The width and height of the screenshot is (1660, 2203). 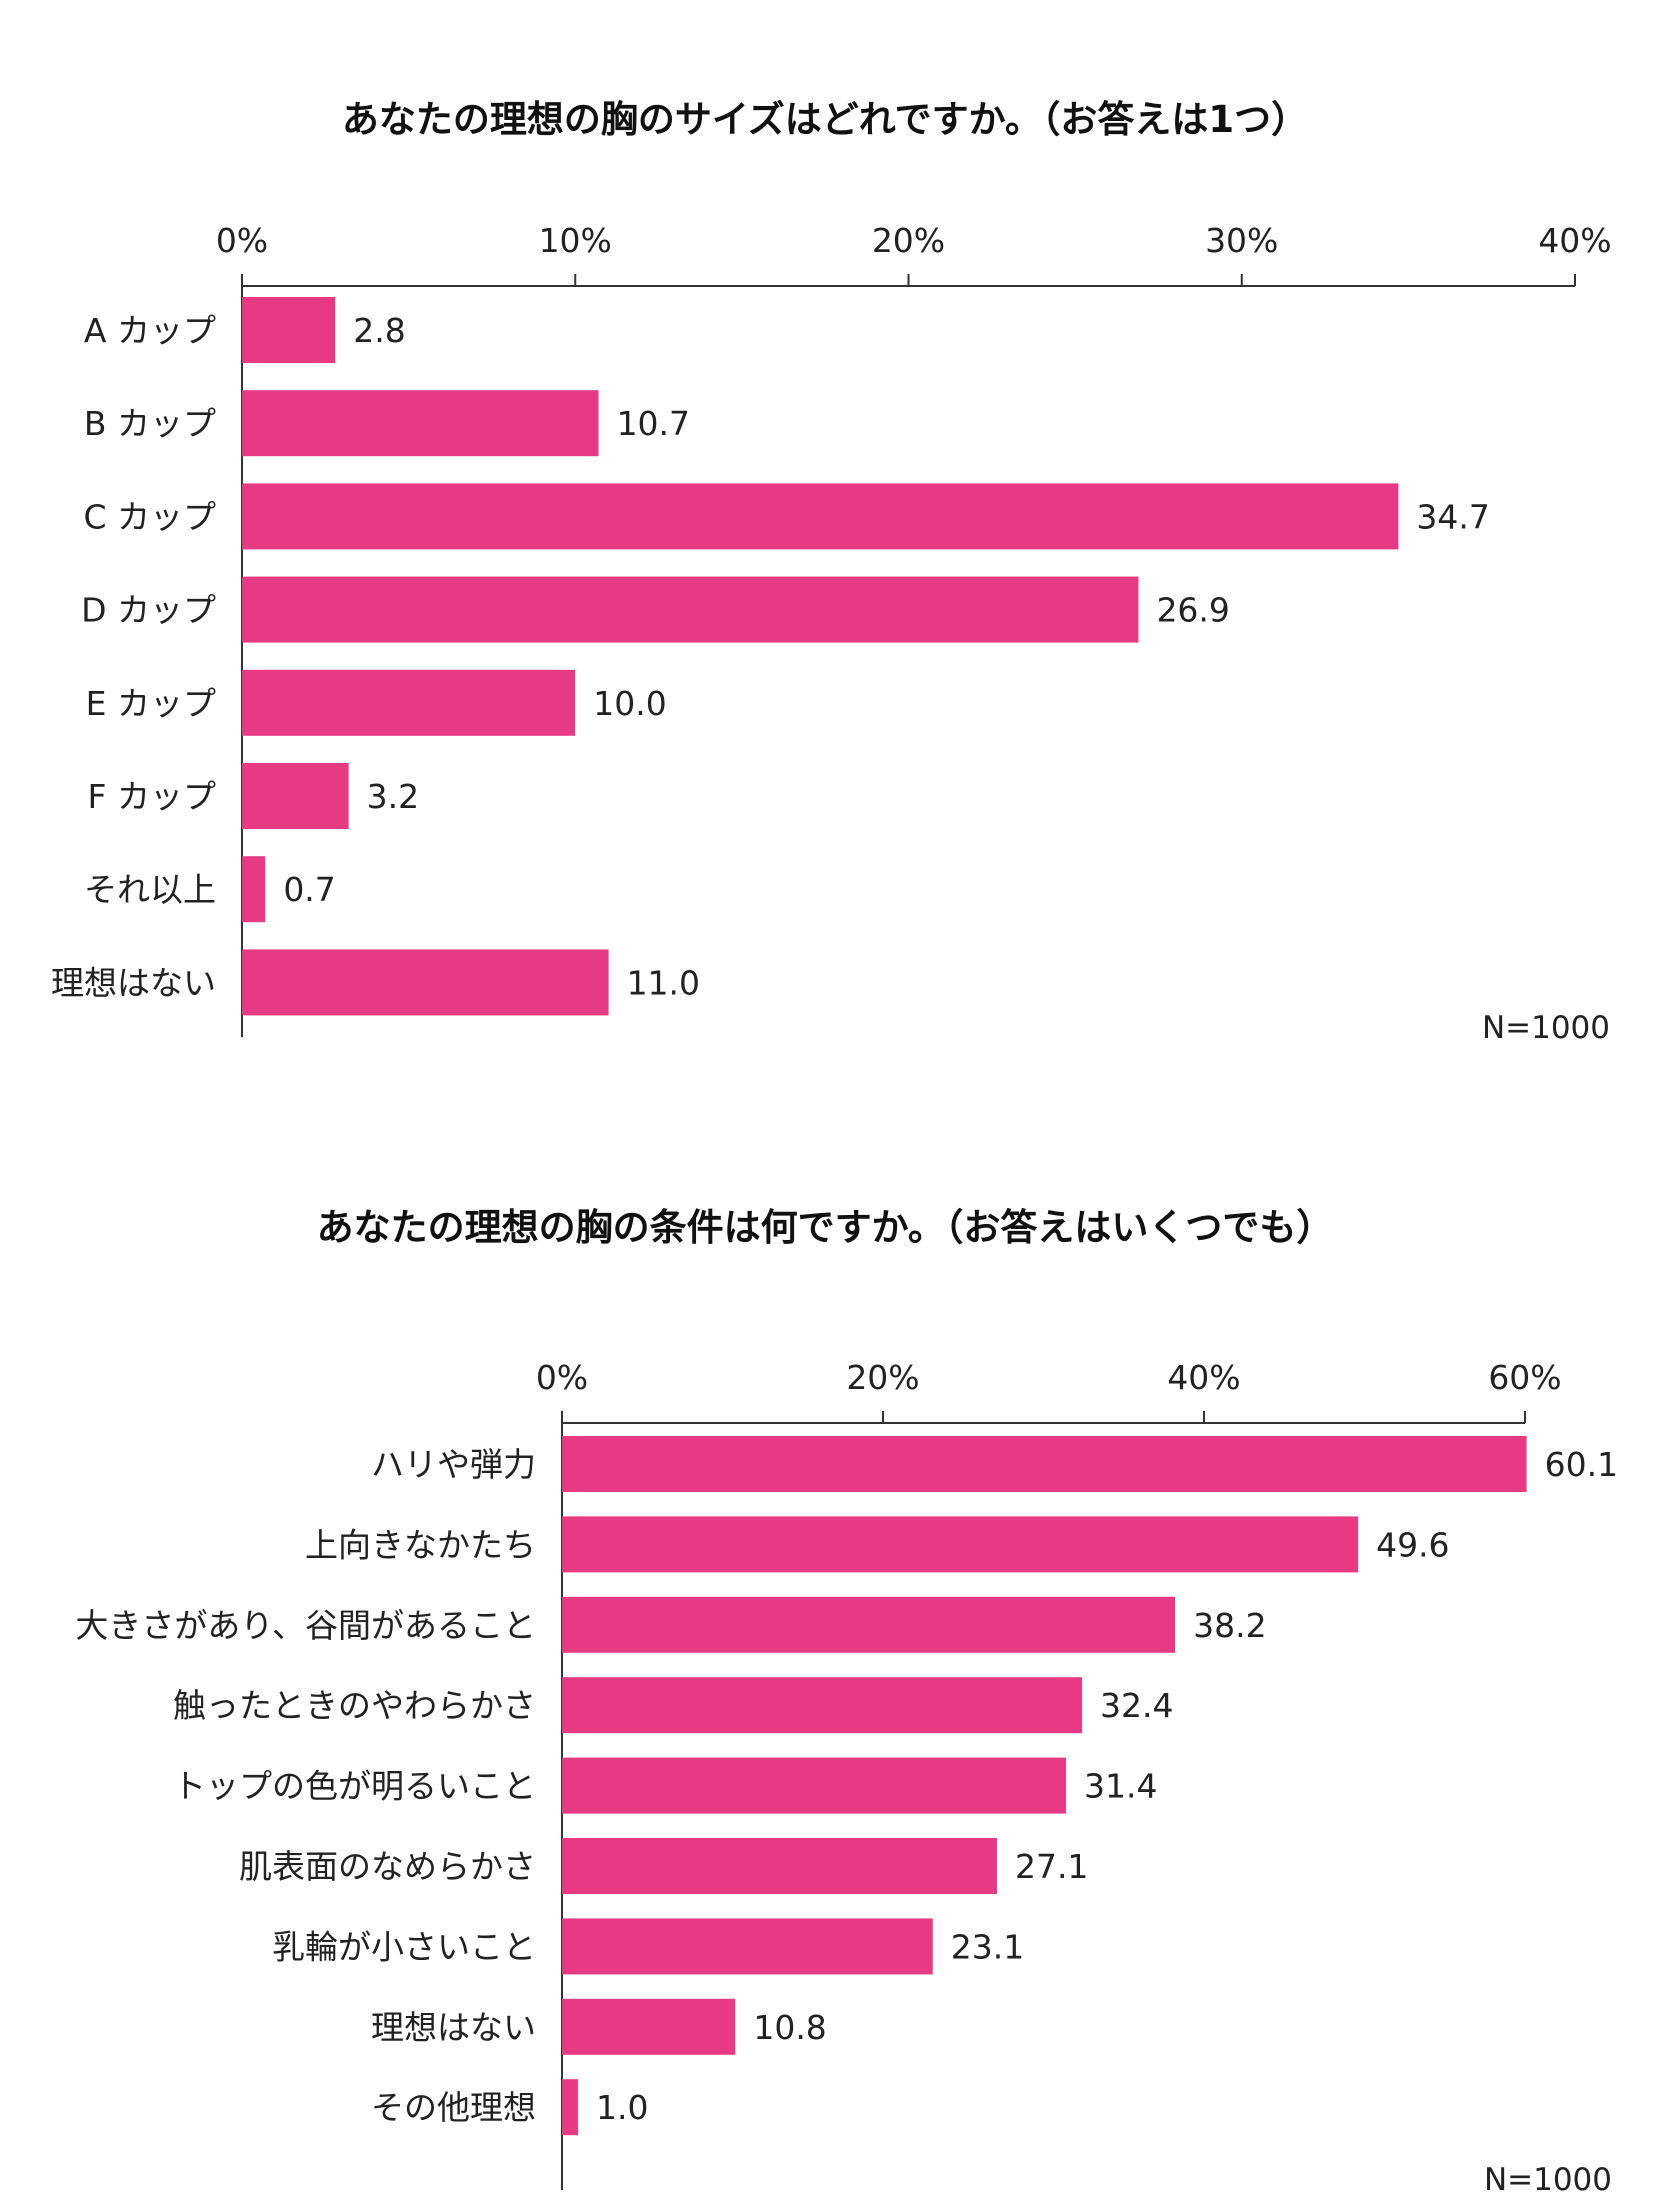 What do you see at coordinates (150, 330) in the screenshot?
I see `category-label: A カップ` at bounding box center [150, 330].